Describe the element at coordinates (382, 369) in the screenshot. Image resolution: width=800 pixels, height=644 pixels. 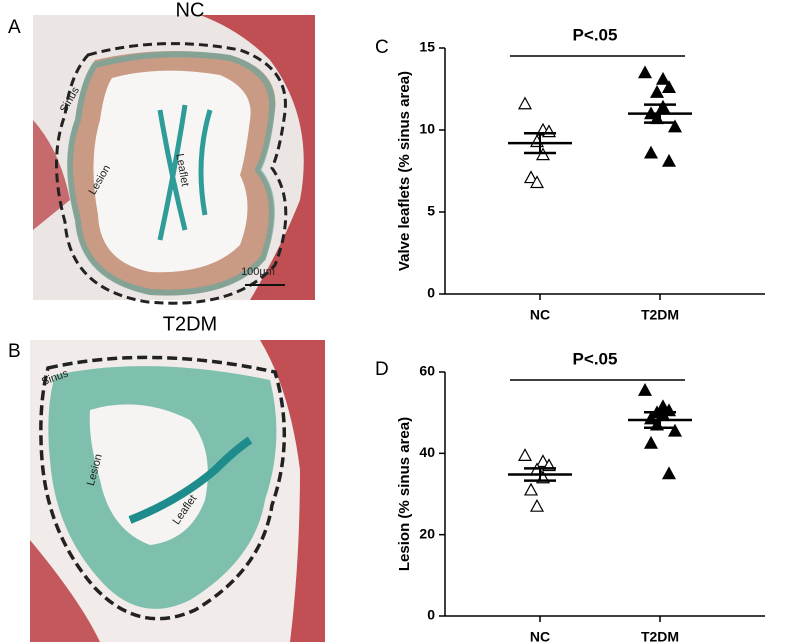
I see `panel-letter: D` at that location.